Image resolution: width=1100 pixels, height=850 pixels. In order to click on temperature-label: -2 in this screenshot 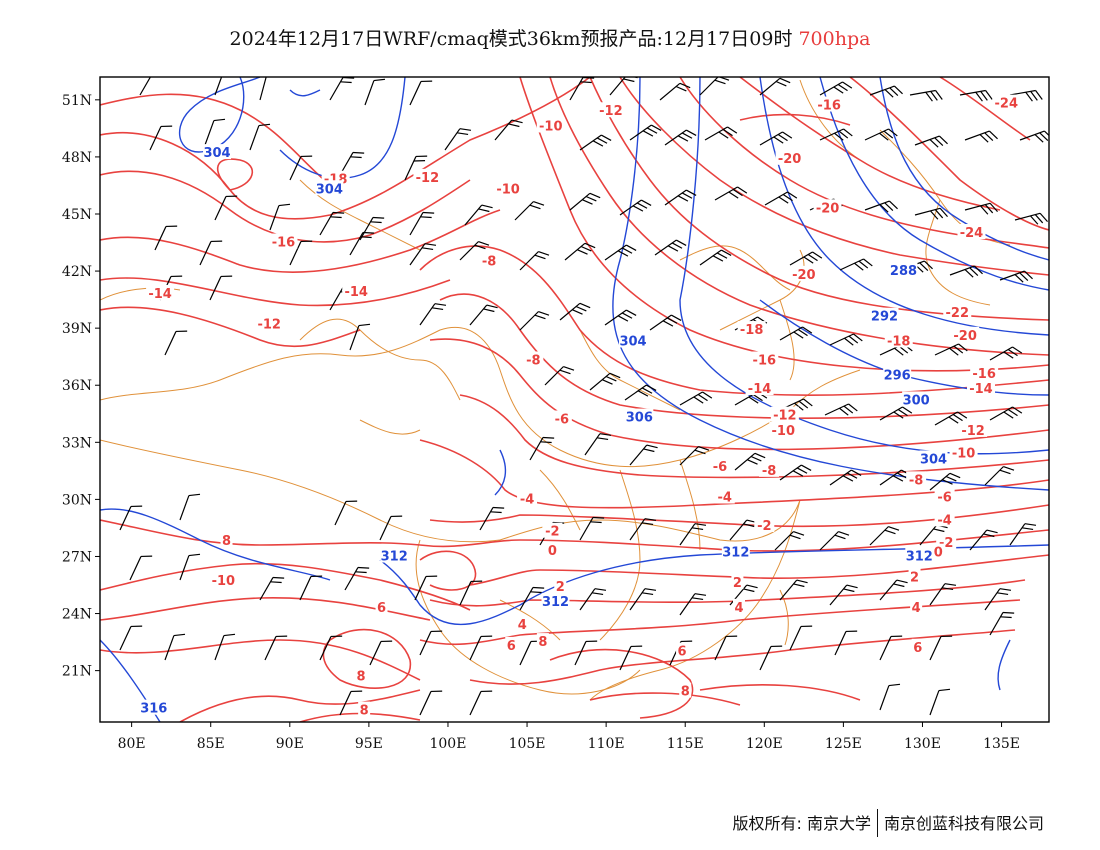, I will do `click(764, 526)`.